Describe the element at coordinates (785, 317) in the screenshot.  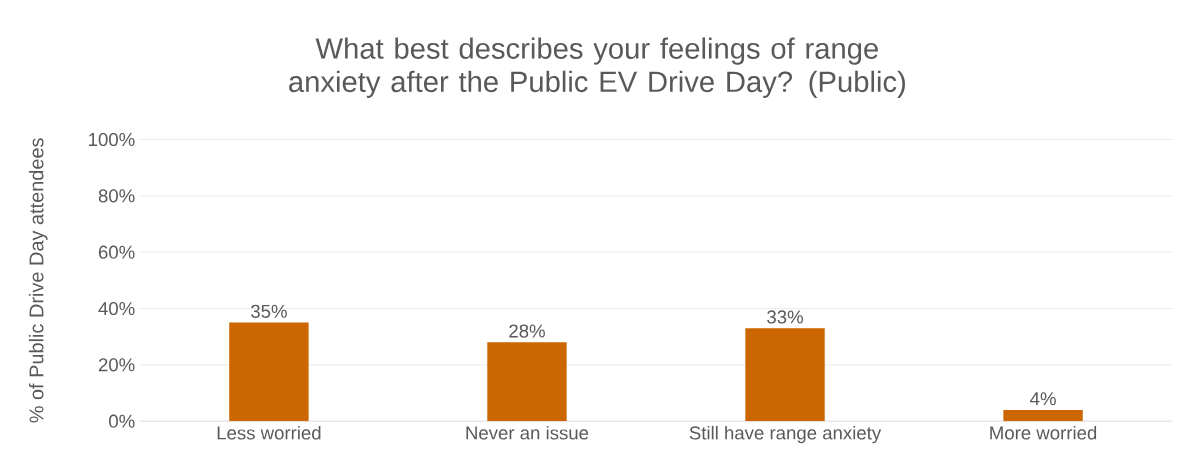
I see `data-label: 33%` at that location.